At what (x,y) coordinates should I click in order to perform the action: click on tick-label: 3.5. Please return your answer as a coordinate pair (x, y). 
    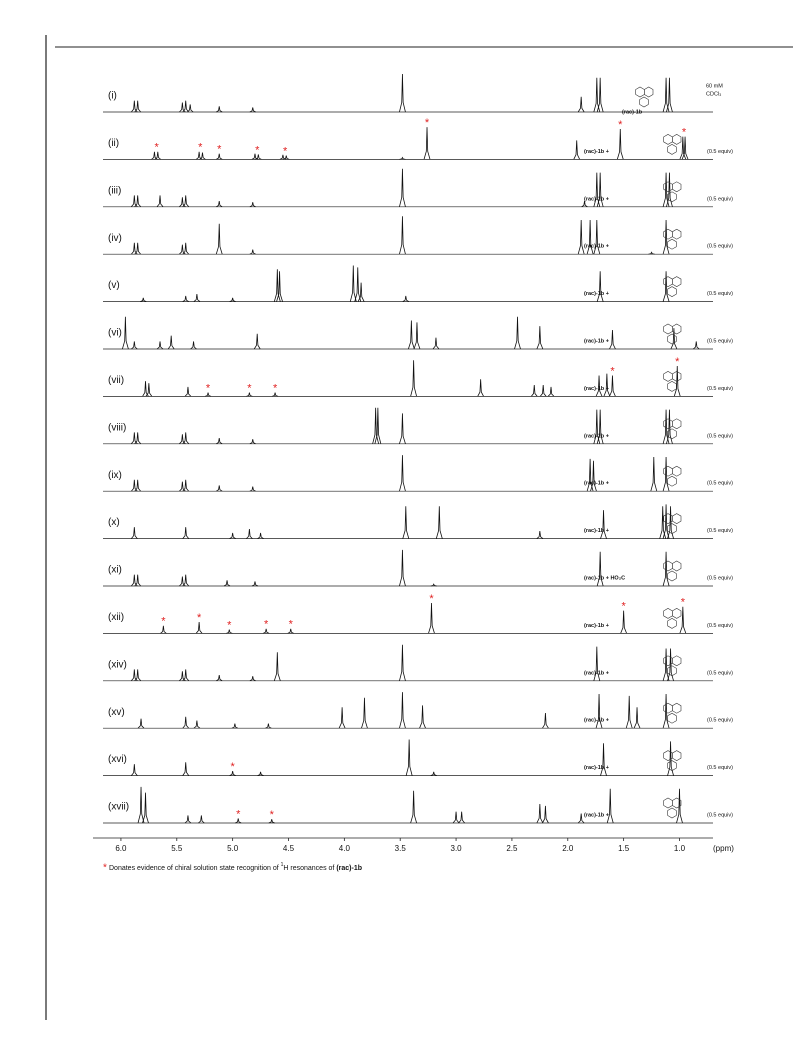
    Looking at the image, I should click on (401, 848).